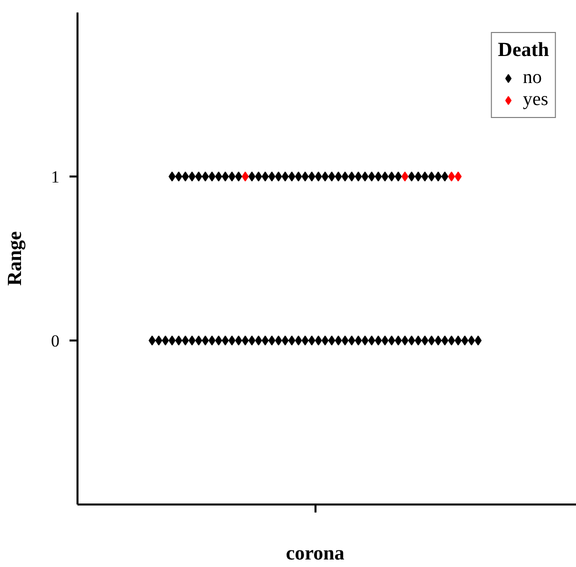  What do you see at coordinates (532, 78) in the screenshot?
I see `legend-label: no` at bounding box center [532, 78].